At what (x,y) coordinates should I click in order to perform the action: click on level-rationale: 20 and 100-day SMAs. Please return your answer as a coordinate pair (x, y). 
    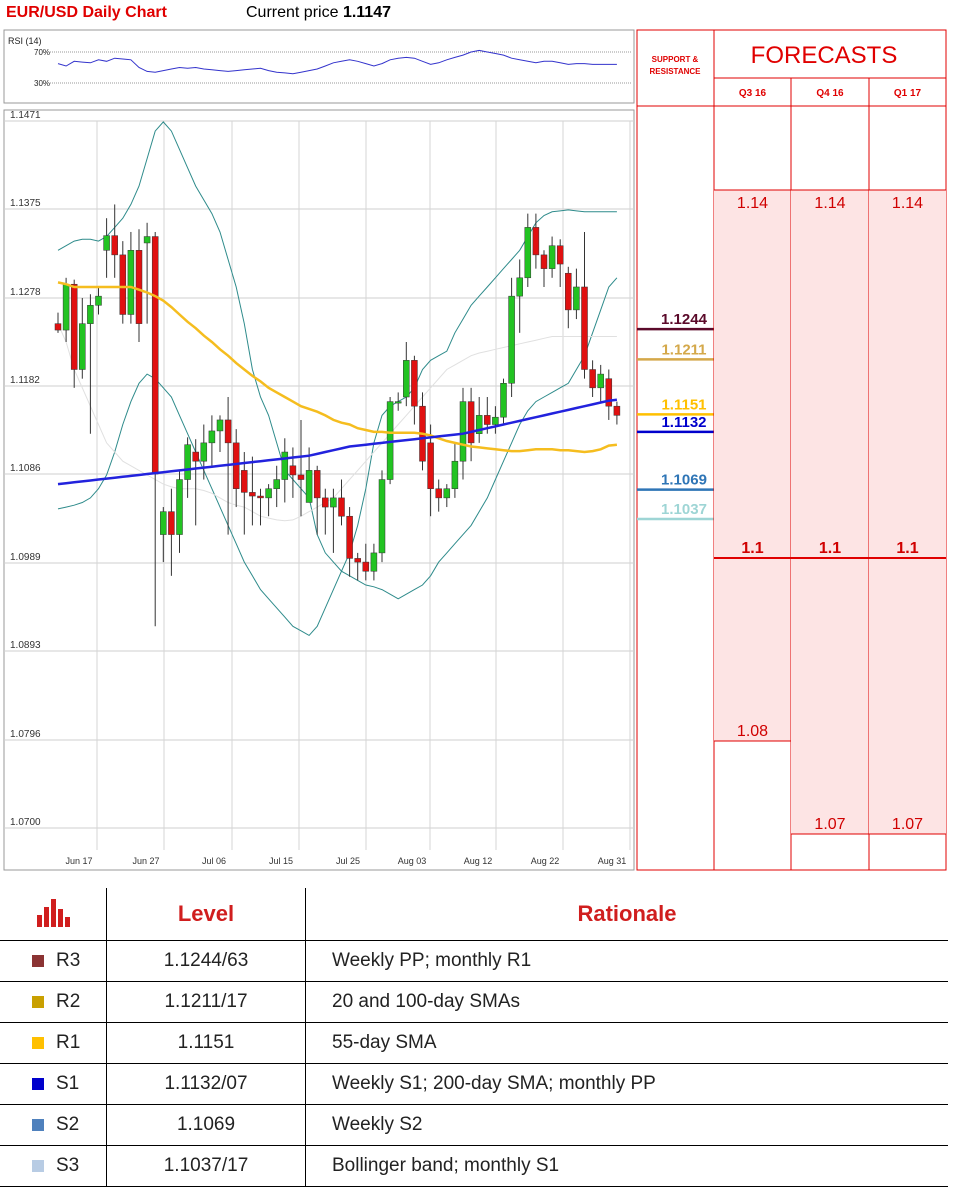
    Looking at the image, I should click on (626, 1002).